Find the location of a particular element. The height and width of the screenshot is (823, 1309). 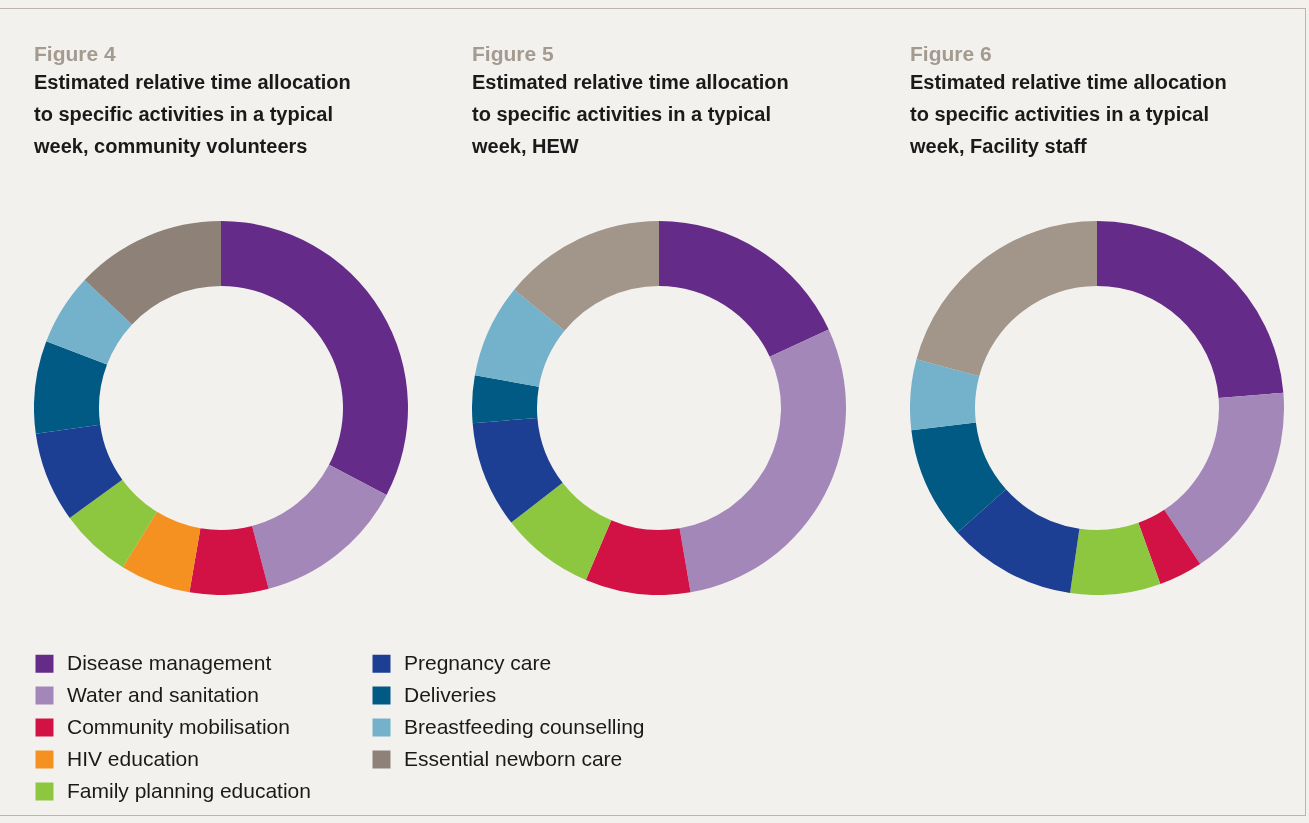

chart-title: Figure 5 is located at coordinates (513, 53).